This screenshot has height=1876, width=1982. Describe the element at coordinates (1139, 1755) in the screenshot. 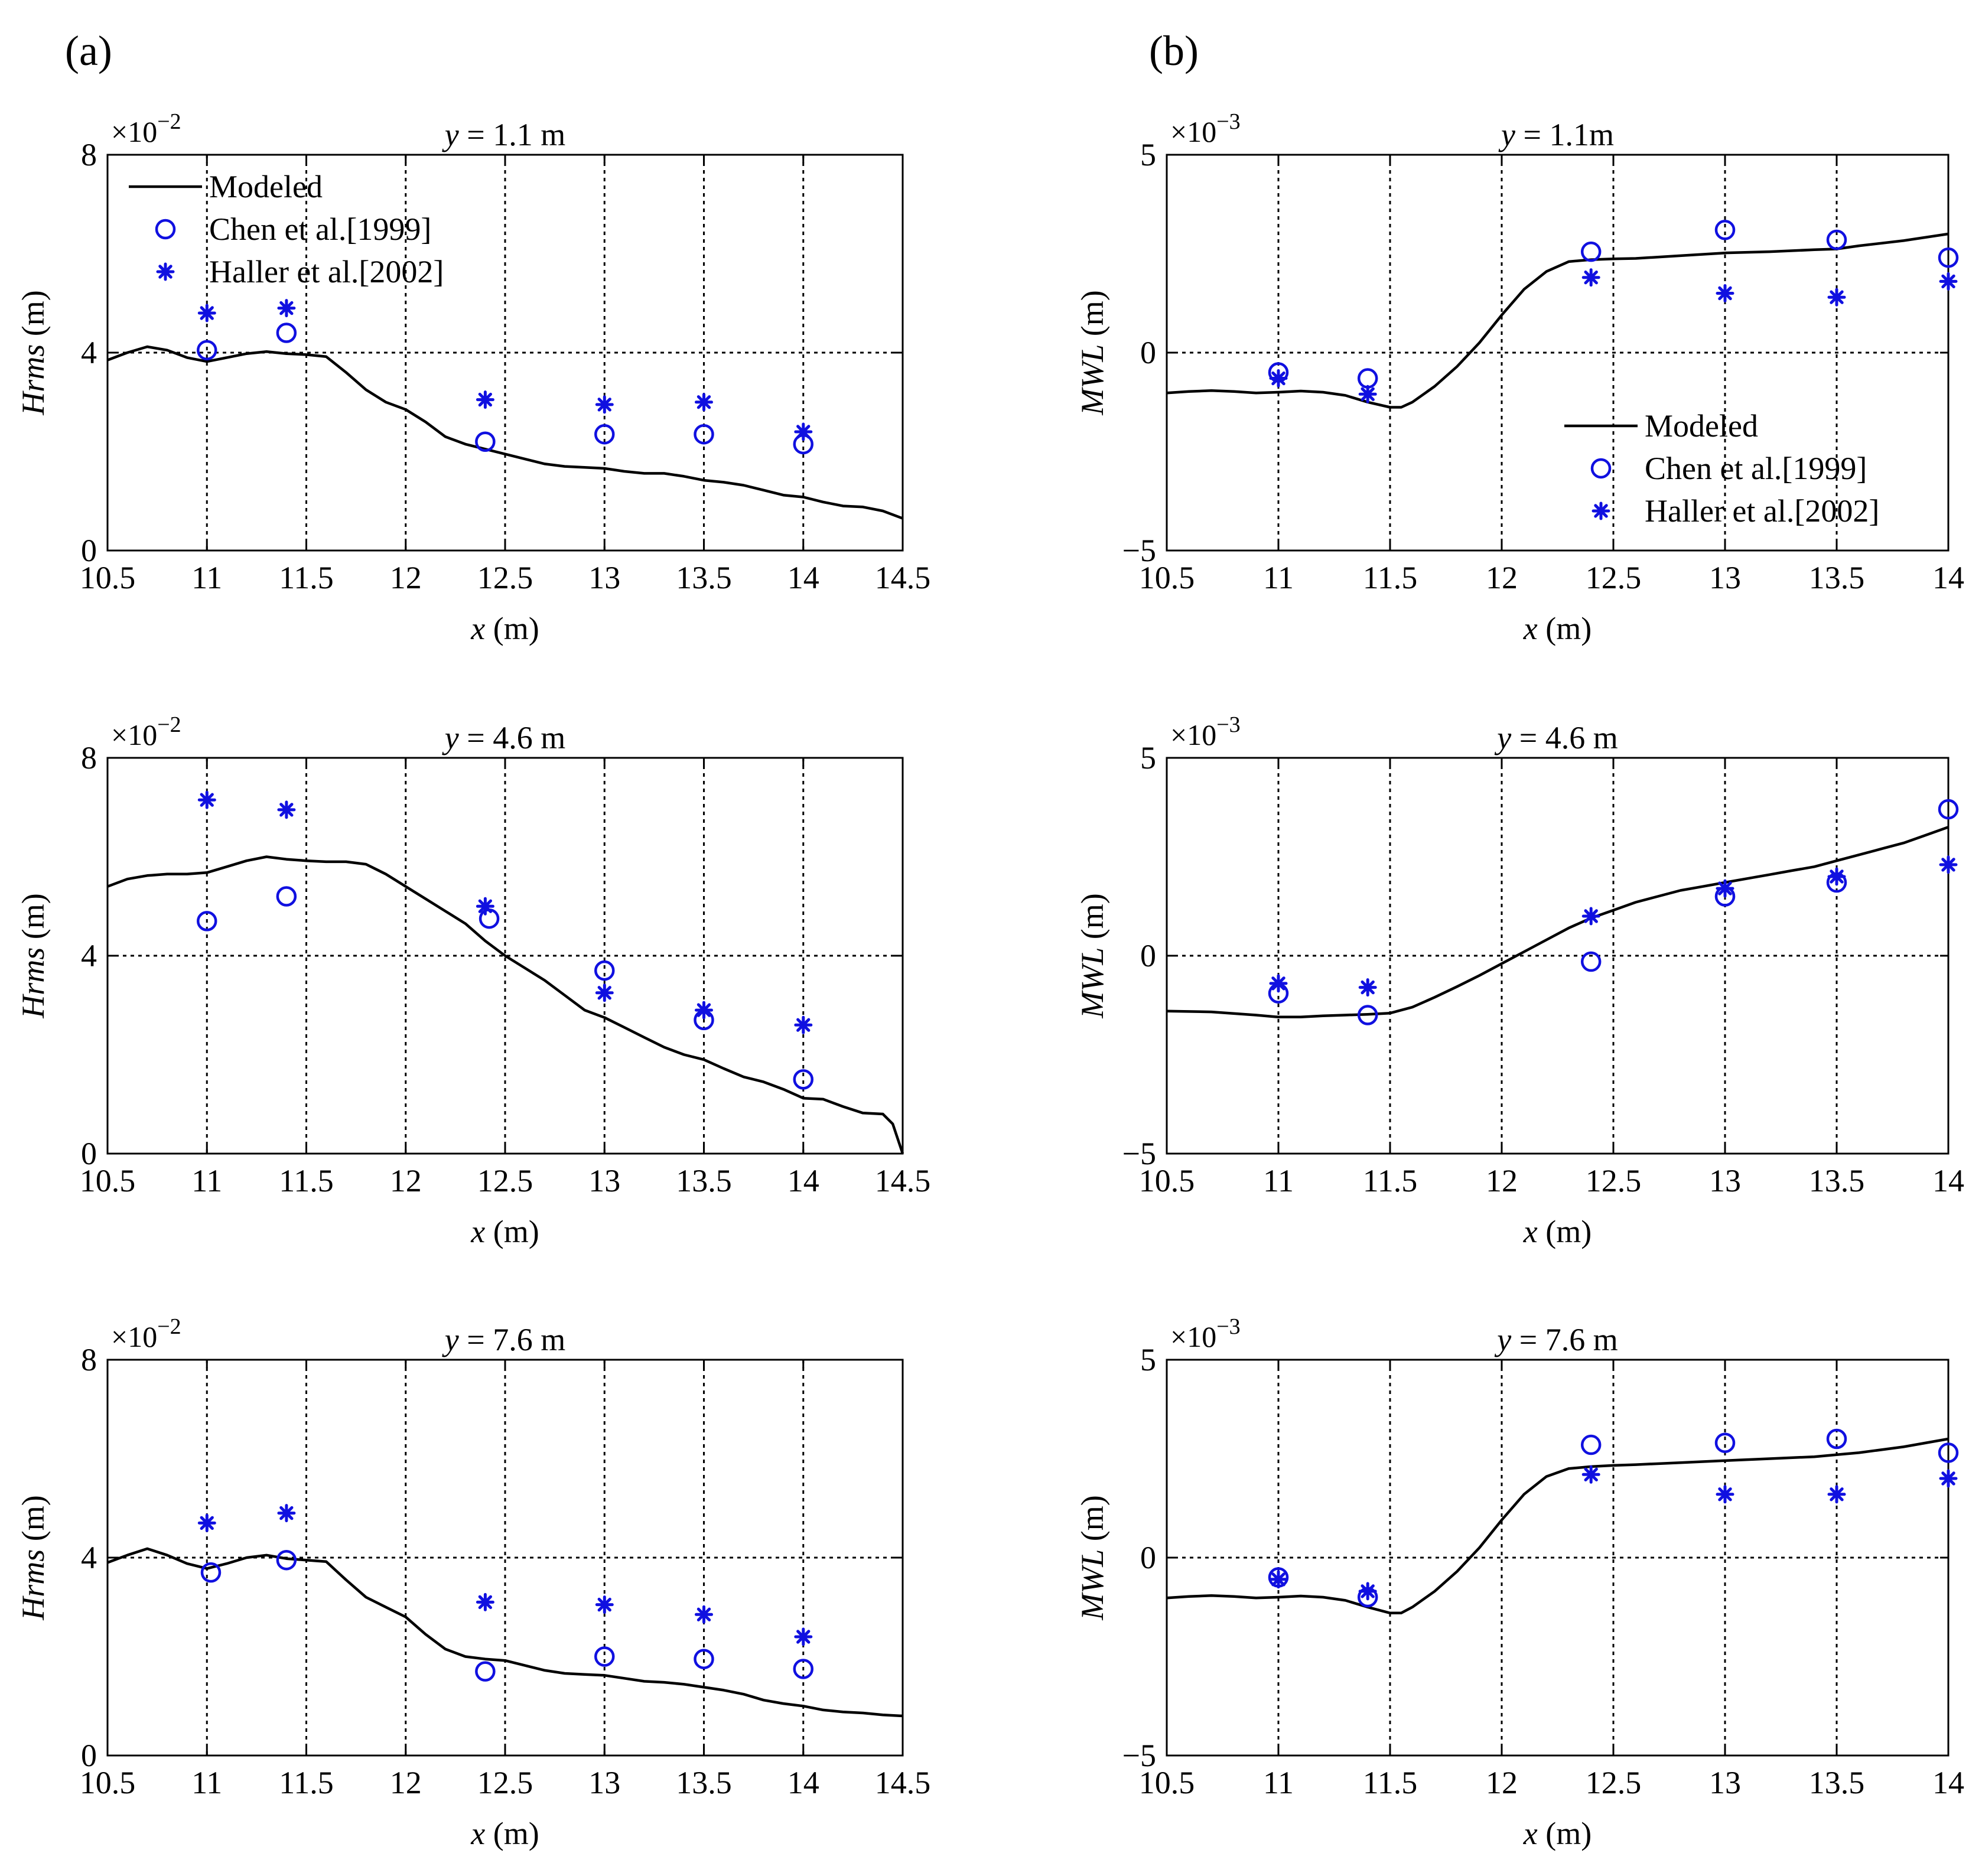

I see `y-tick-label: −5` at that location.